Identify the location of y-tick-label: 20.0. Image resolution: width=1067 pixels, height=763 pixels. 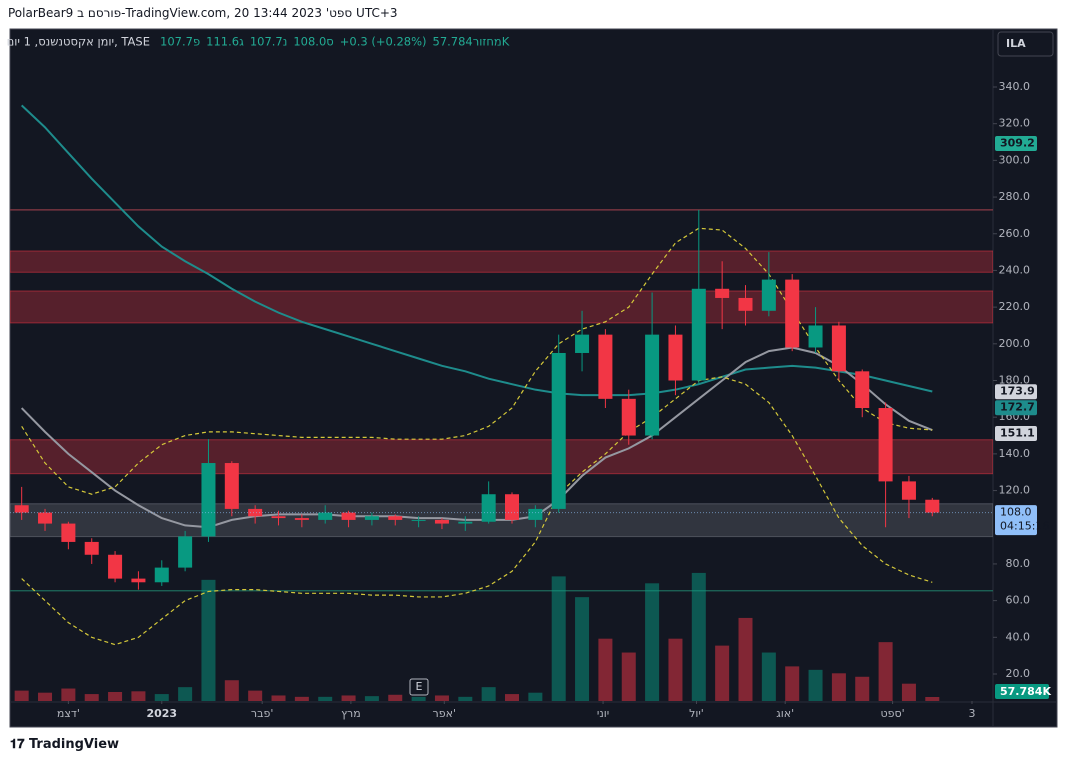
(1018, 673).